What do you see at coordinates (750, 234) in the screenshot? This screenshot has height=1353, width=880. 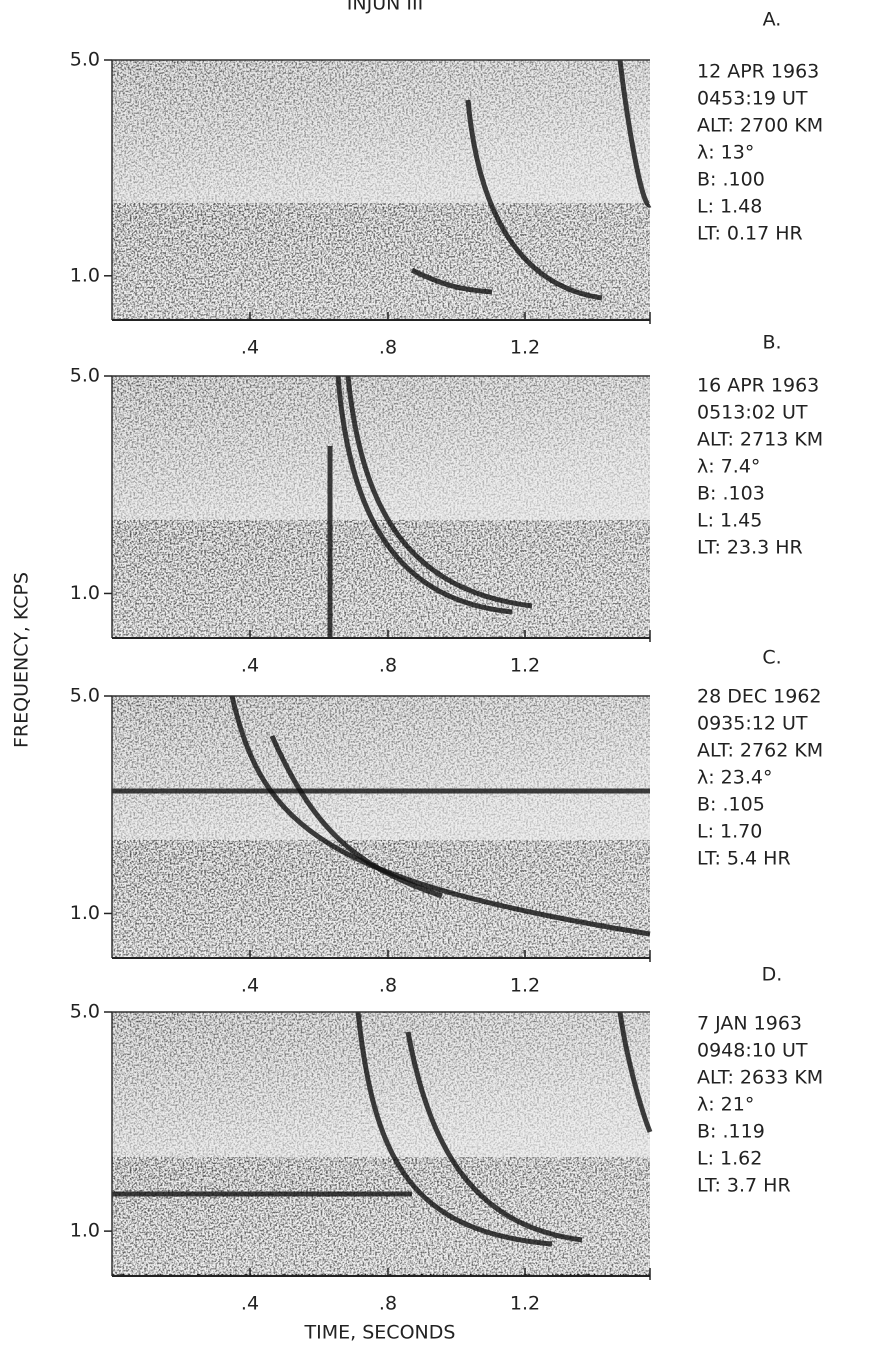 I see `panel-info-line: LT: 0.17 HR` at bounding box center [750, 234].